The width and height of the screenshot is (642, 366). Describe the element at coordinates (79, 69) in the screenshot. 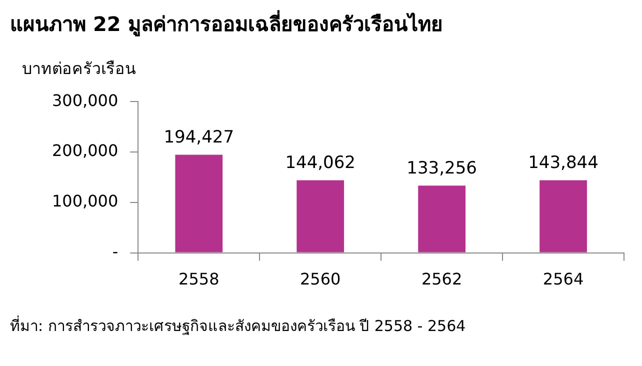

I see `y-axis-title: บาทต่อครัวเรือน` at that location.